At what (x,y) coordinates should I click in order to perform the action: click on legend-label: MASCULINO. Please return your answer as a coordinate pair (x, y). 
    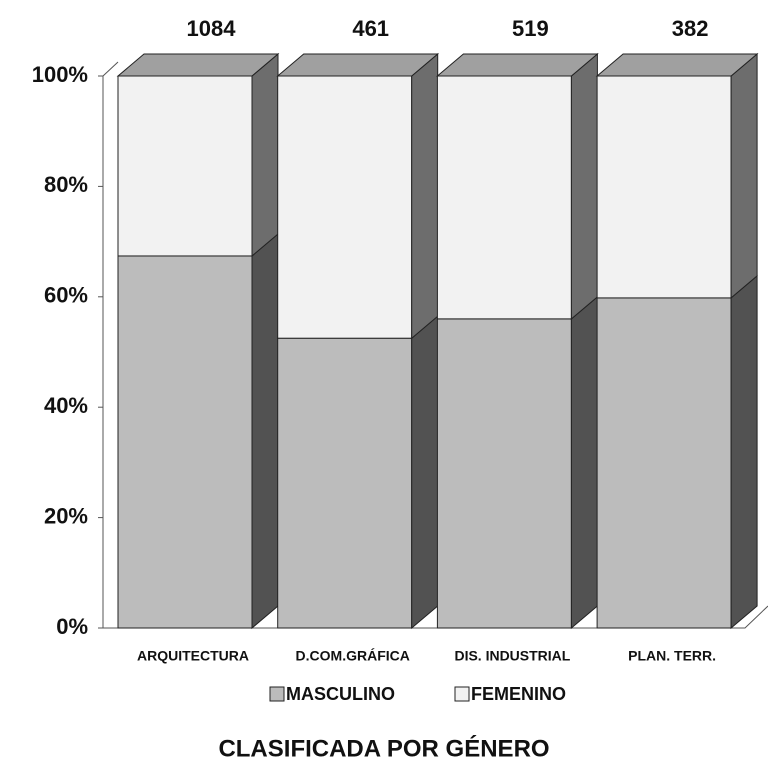
    Looking at the image, I should click on (340, 694).